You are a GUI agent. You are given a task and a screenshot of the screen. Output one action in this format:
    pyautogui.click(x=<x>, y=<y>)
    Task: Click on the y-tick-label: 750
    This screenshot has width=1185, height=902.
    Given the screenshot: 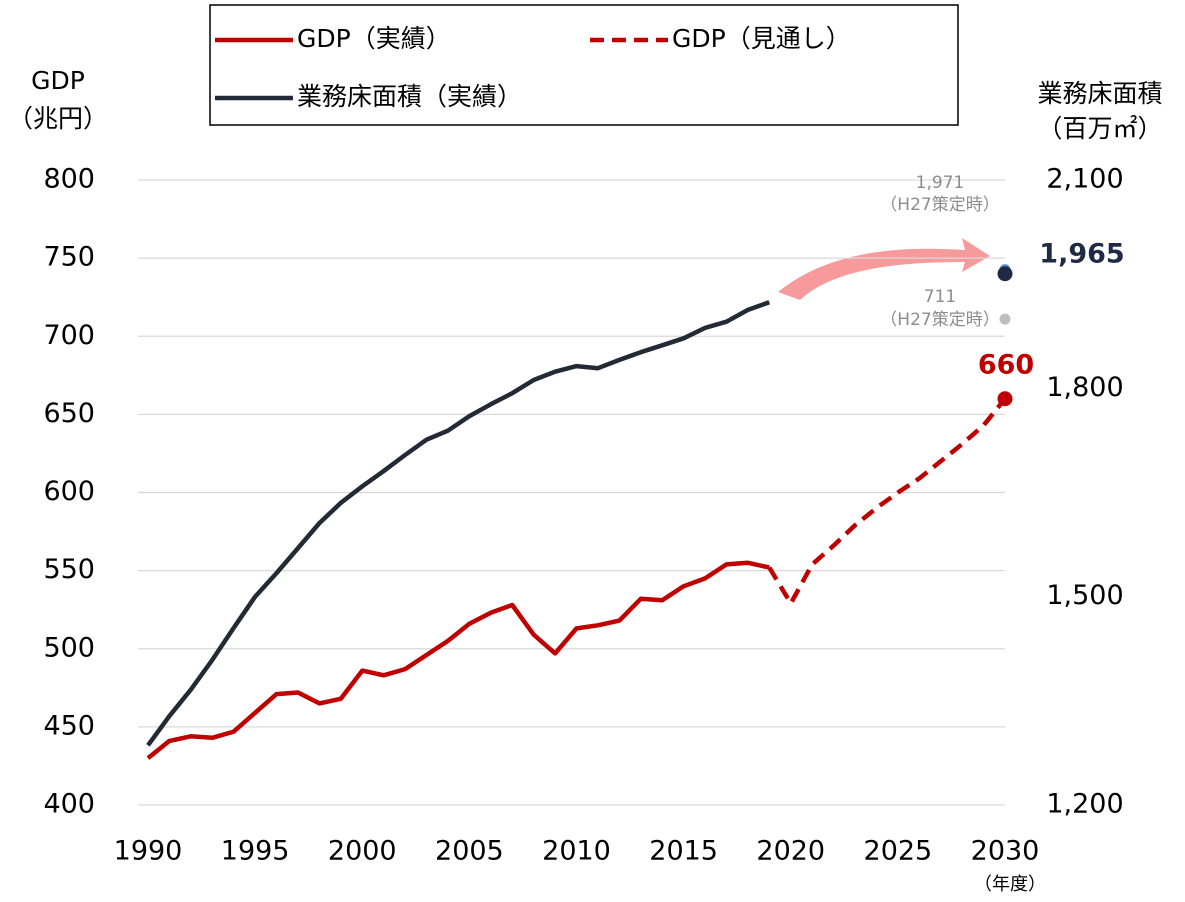 What is the action you would take?
    pyautogui.click(x=69, y=257)
    